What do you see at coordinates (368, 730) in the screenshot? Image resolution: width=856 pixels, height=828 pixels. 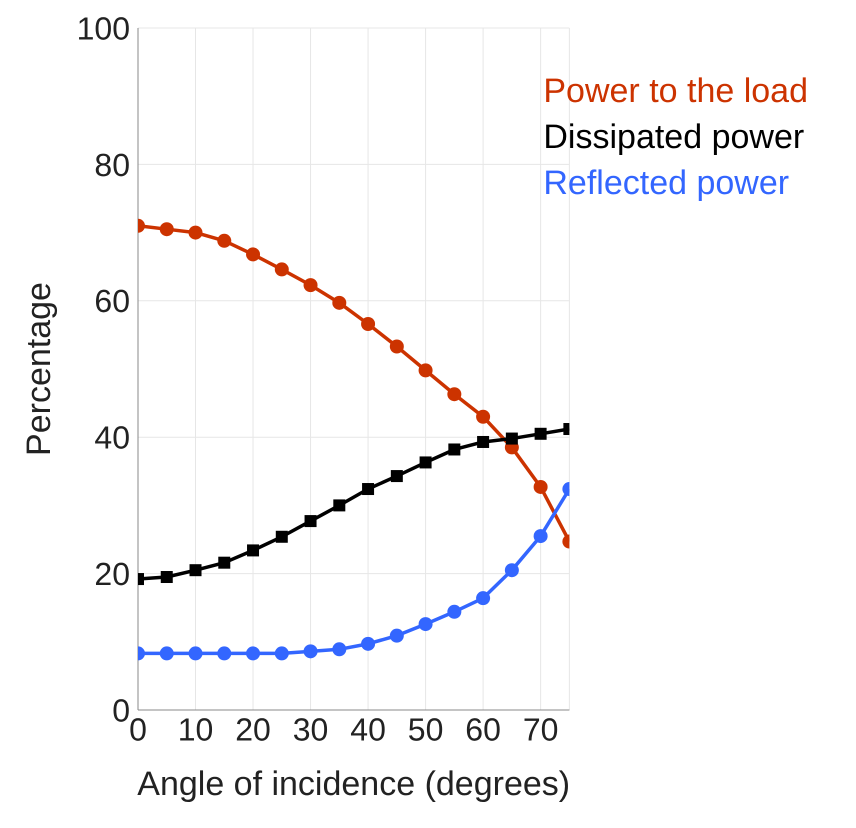 I see `x-tick-label: 40` at bounding box center [368, 730].